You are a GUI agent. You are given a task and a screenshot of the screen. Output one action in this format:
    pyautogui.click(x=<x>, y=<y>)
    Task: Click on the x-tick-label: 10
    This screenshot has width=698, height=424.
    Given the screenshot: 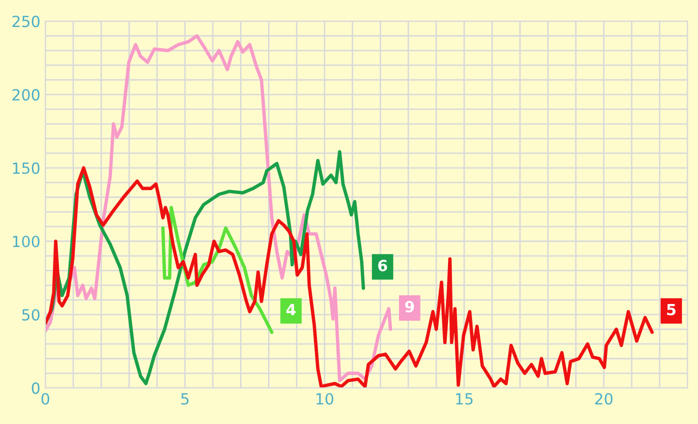 What is the action you would take?
    pyautogui.click(x=325, y=399)
    